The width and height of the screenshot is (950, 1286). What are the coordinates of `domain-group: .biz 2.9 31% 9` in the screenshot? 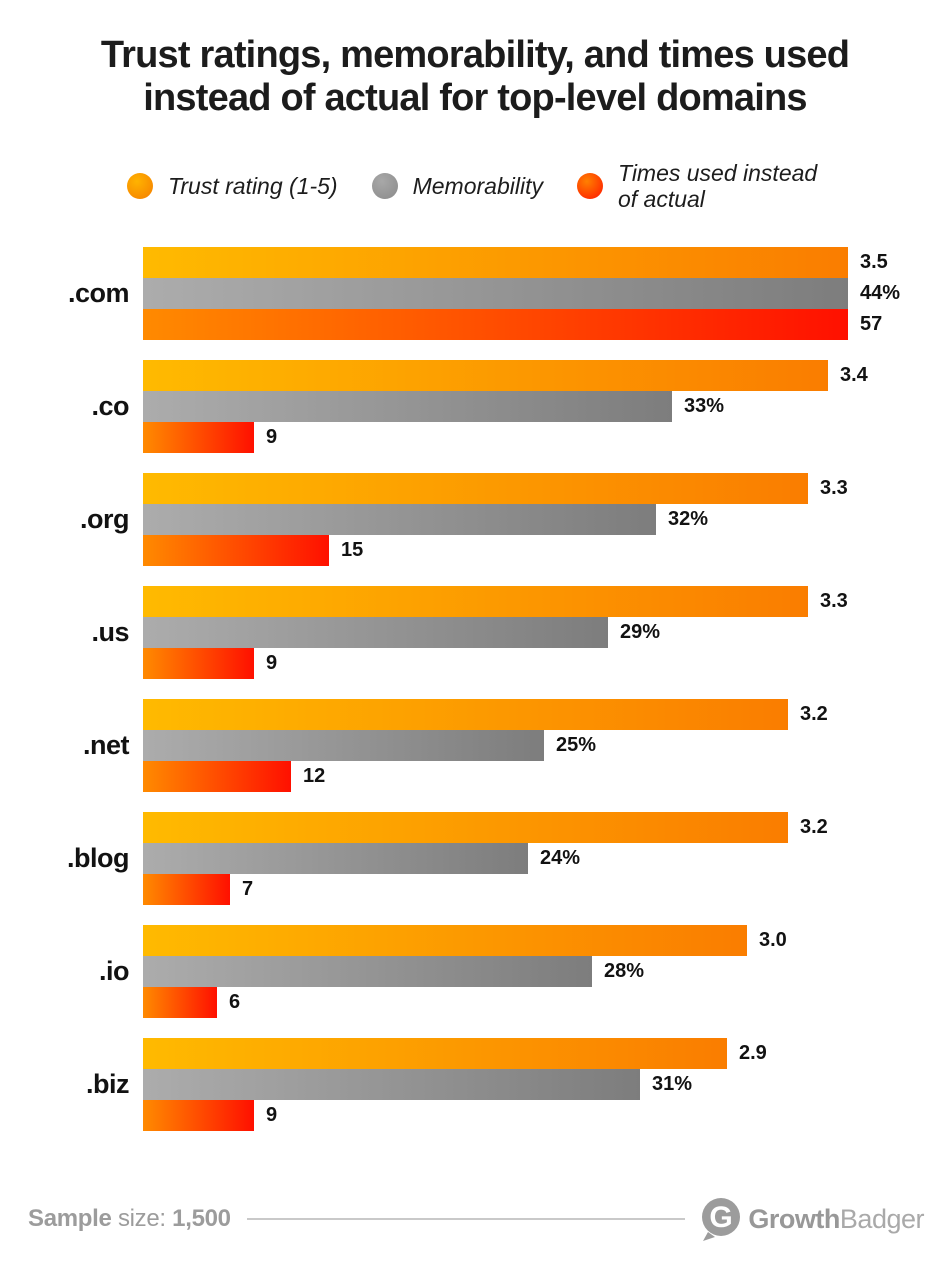 It's located at (475, 1085).